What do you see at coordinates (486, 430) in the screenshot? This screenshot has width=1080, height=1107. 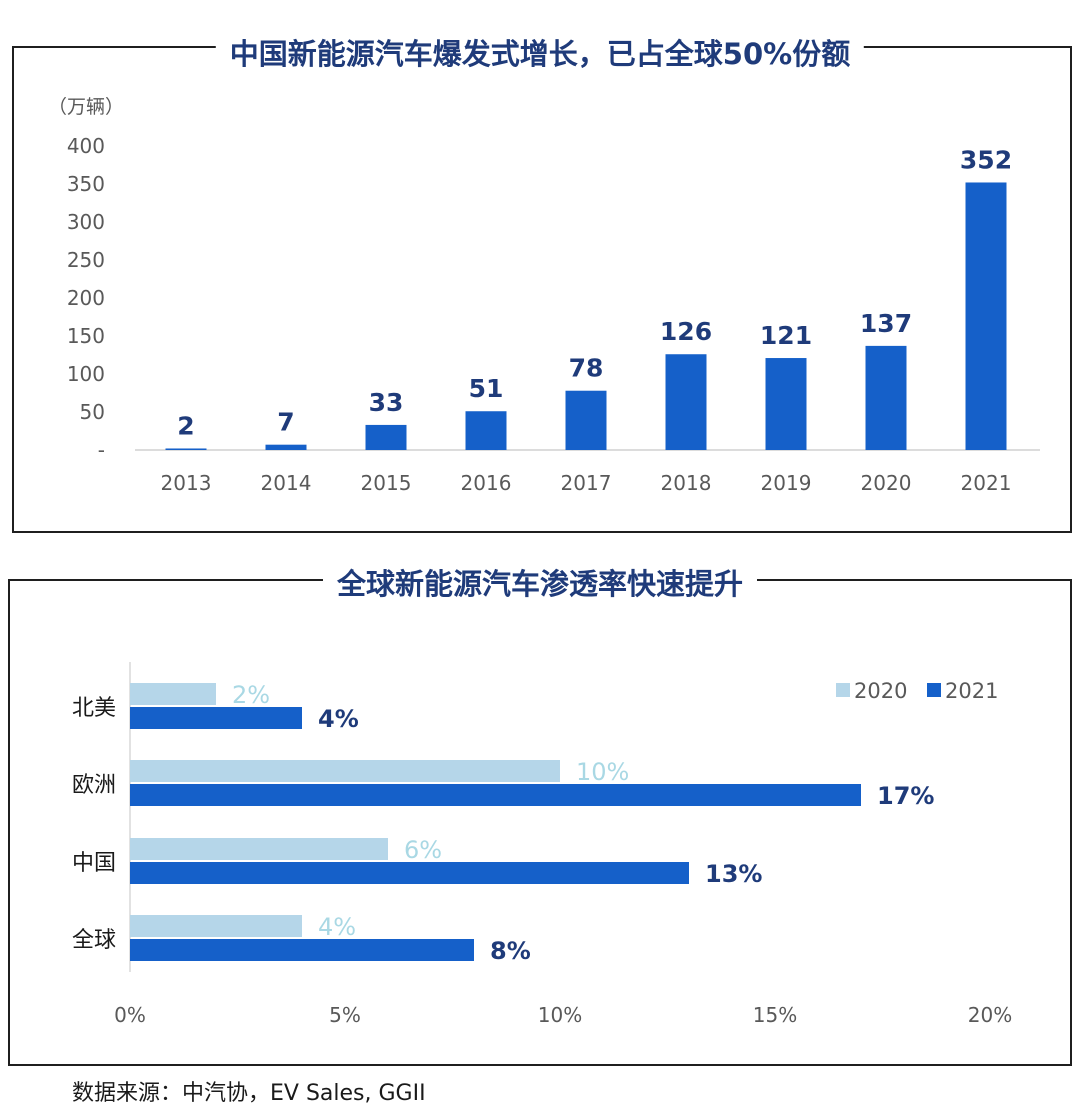 I see `bar-2016` at bounding box center [486, 430].